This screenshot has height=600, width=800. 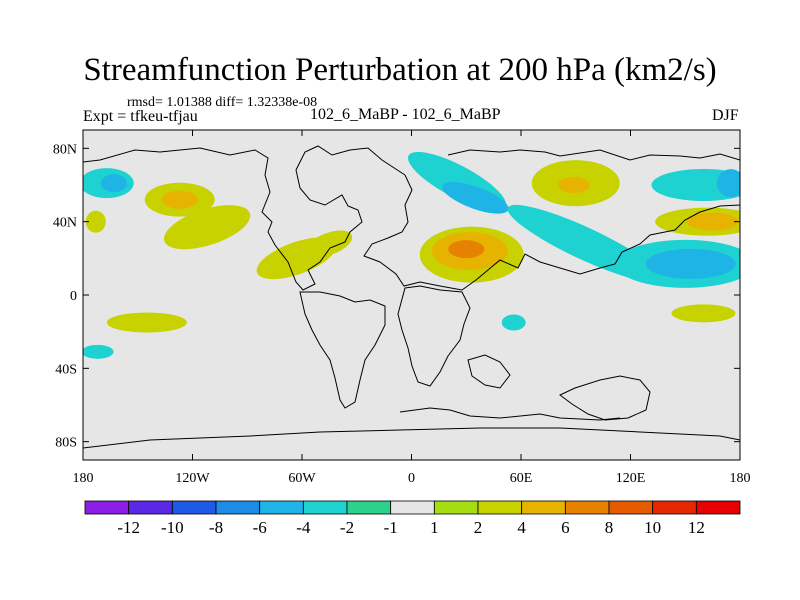 What do you see at coordinates (65, 223) in the screenshot?
I see `y-tick-label: 40N` at bounding box center [65, 223].